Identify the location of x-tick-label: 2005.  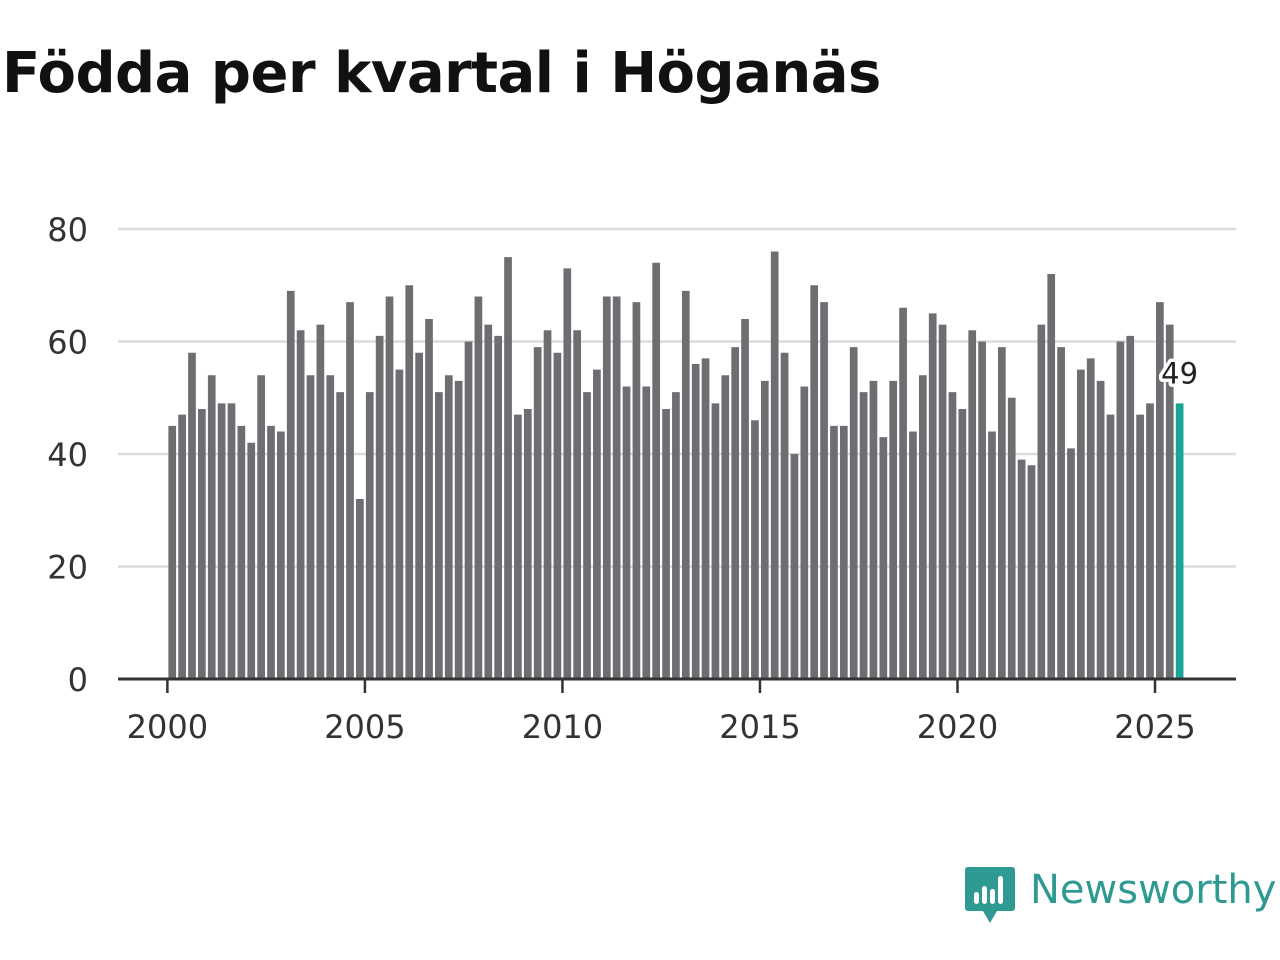
(364, 727).